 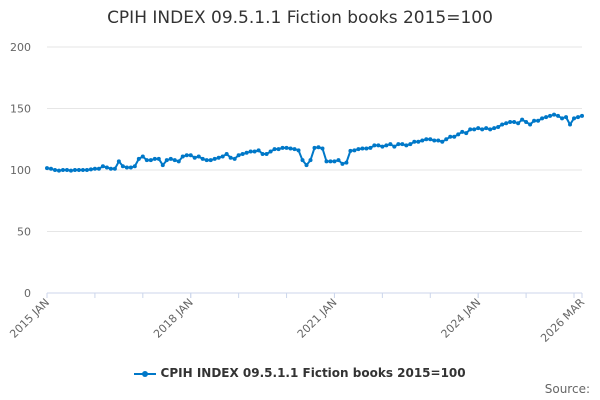 What do you see at coordinates (20, 47) in the screenshot?
I see `y-tick-label: 200` at bounding box center [20, 47].